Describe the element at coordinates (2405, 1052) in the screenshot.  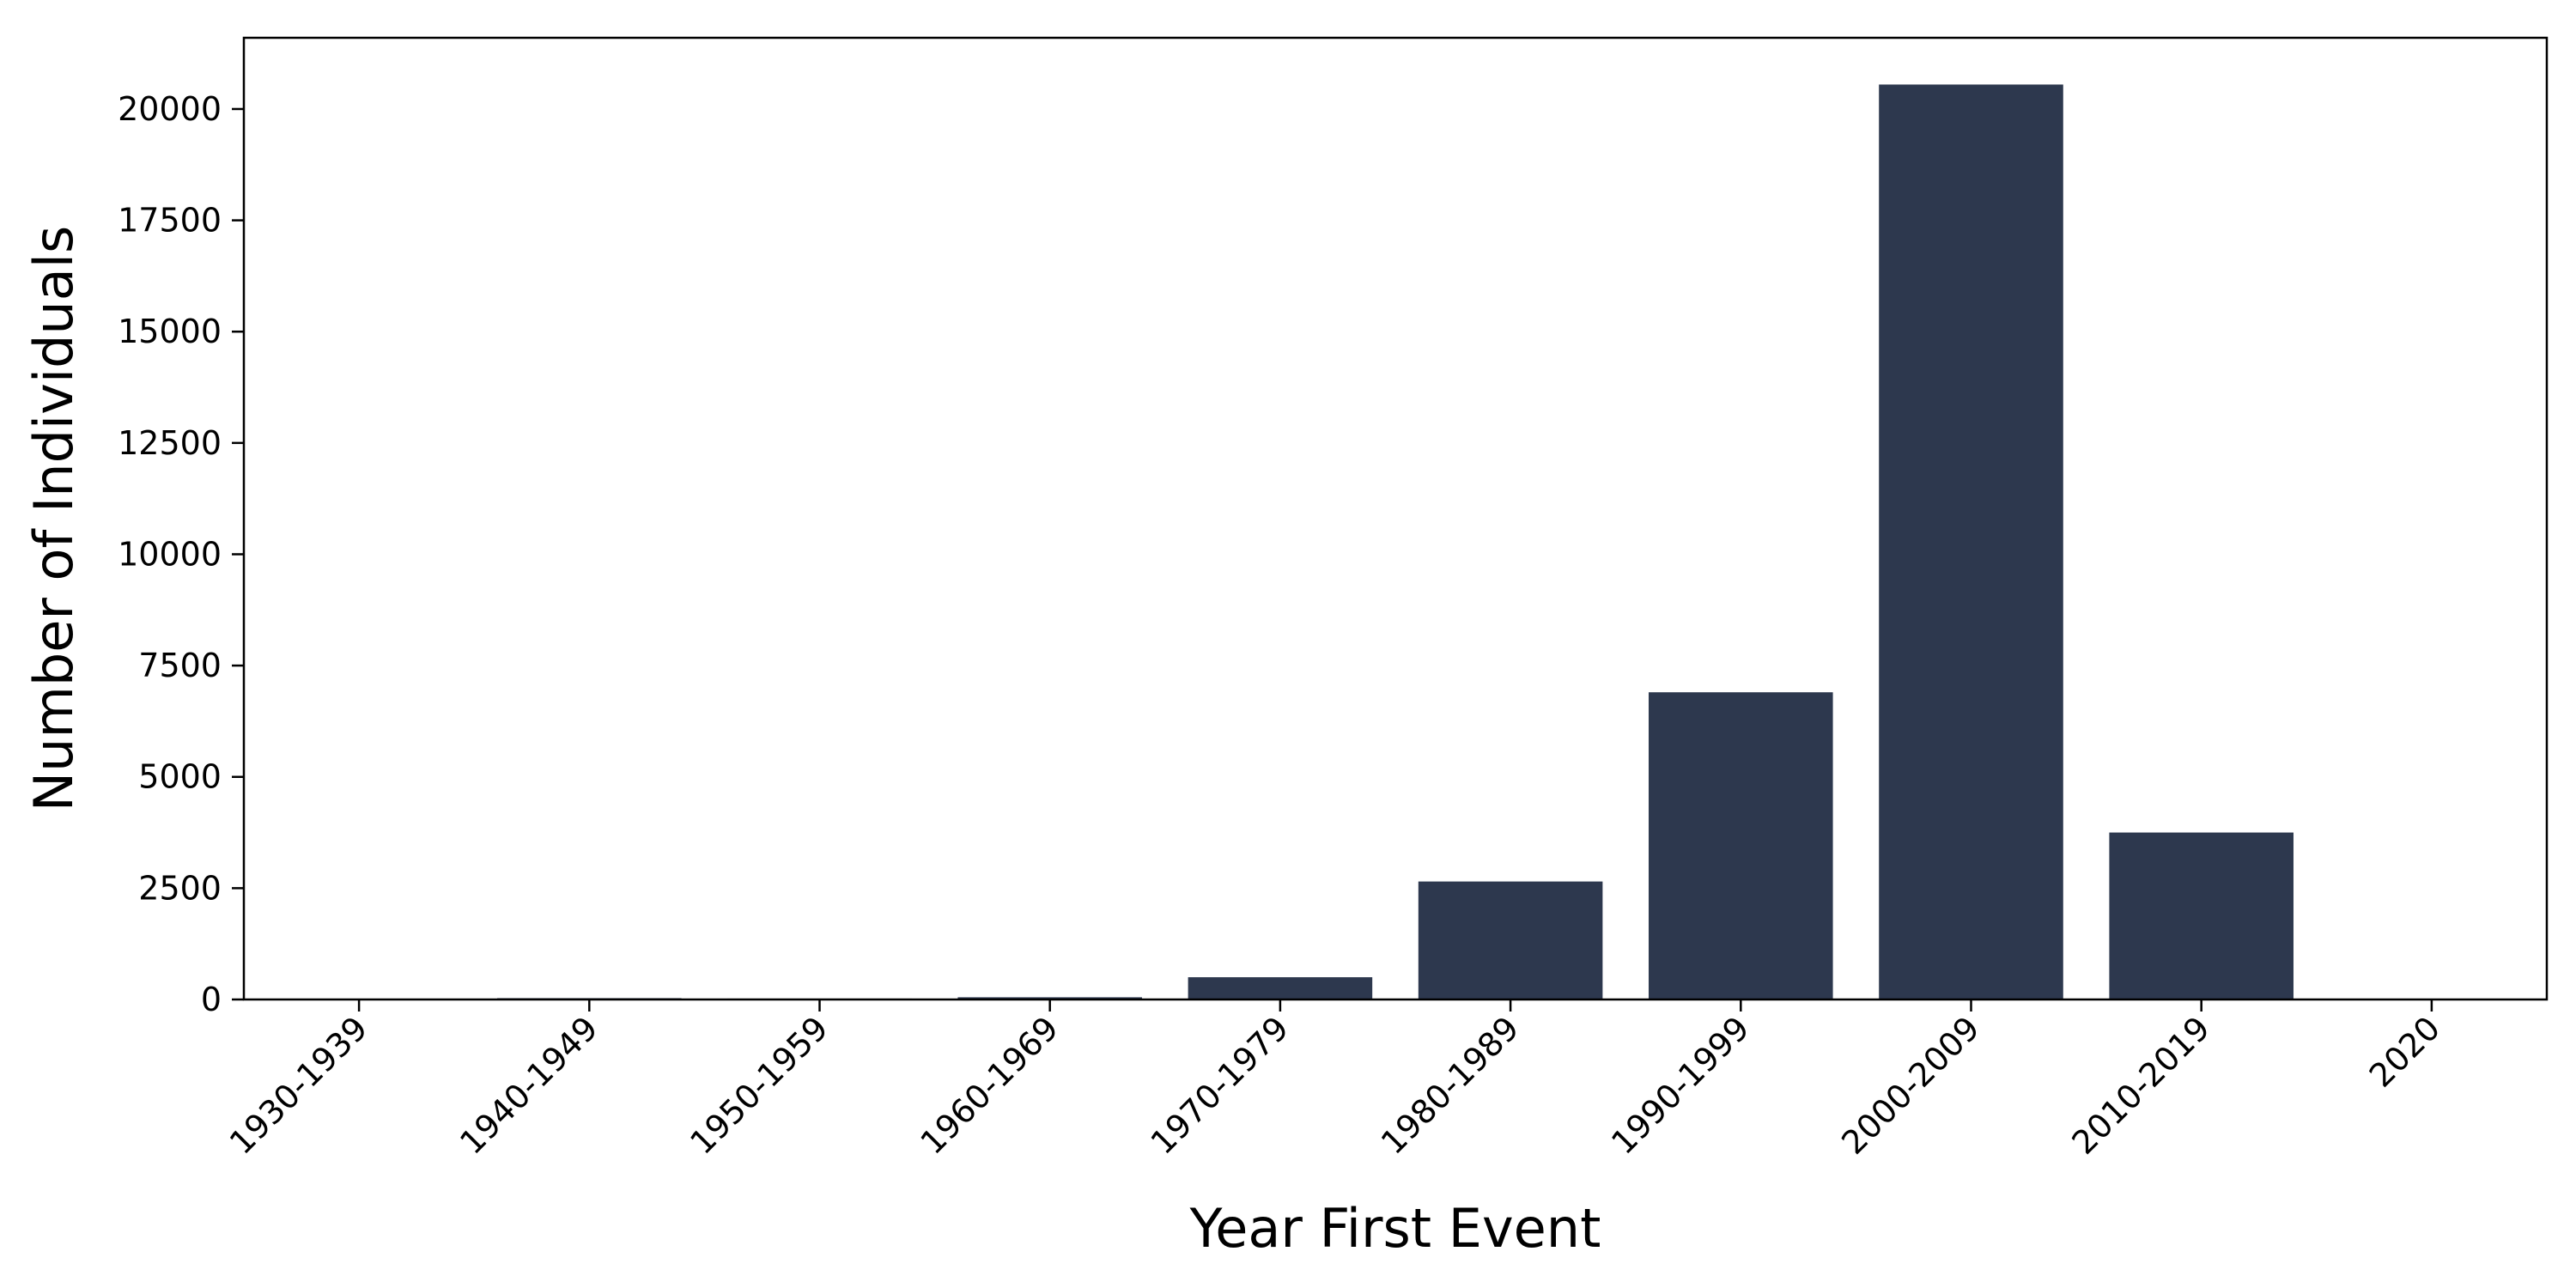
I see `x-tick-label: 2020` at that location.